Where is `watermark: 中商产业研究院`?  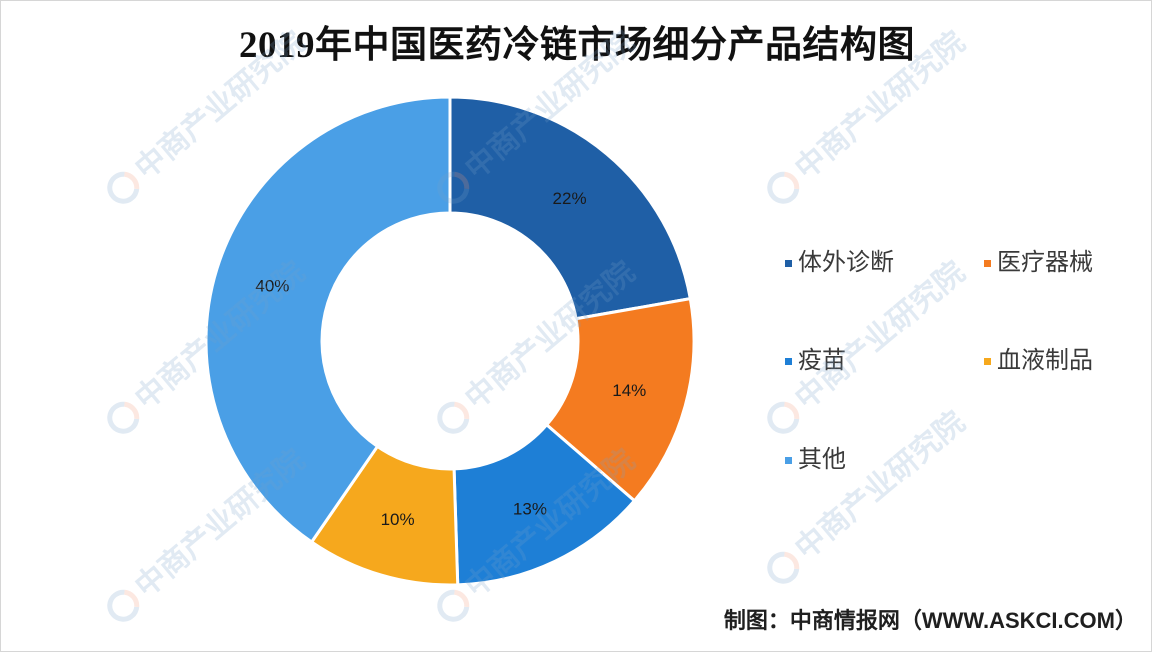
watermark: 中商产业研究院 is located at coordinates (866, 498).